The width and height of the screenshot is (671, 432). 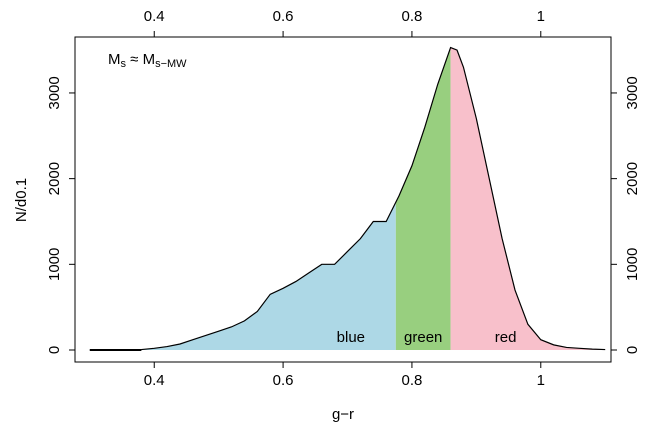 What do you see at coordinates (154, 380) in the screenshot?
I see `x-tick-label: 0.4` at bounding box center [154, 380].